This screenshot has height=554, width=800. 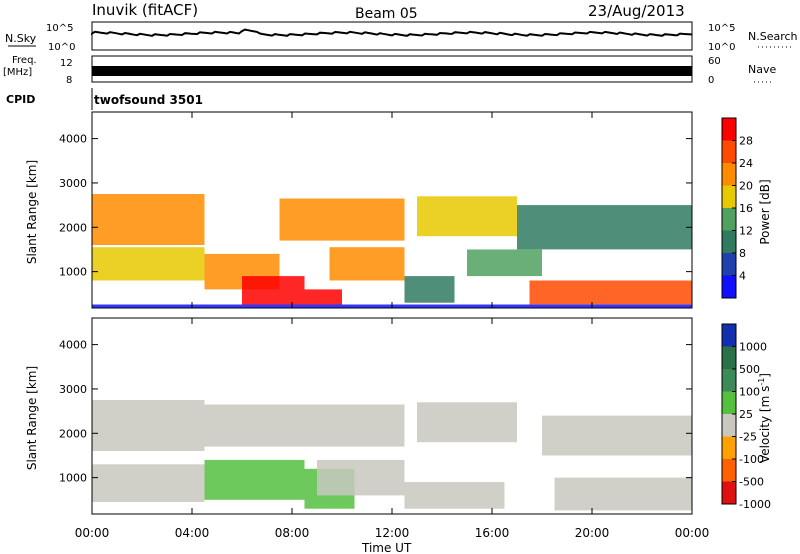 What do you see at coordinates (751, 482) in the screenshot?
I see `velocity-colorbar-tick-label: -500` at bounding box center [751, 482].